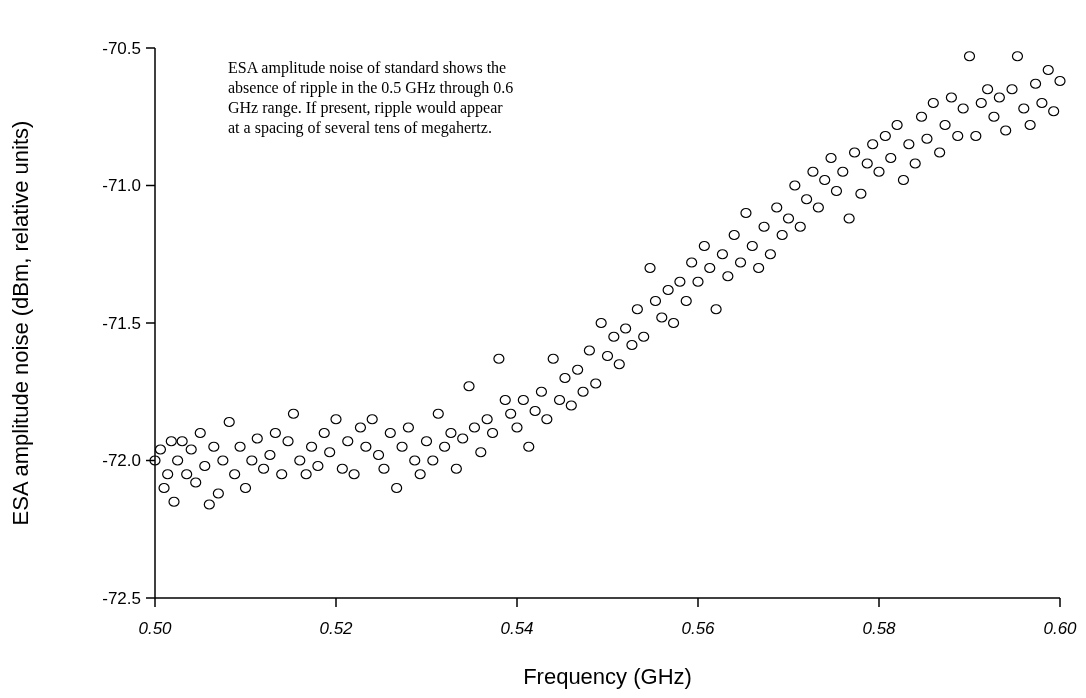  I want to click on x-tick-label: 0.60, so click(1060, 628).